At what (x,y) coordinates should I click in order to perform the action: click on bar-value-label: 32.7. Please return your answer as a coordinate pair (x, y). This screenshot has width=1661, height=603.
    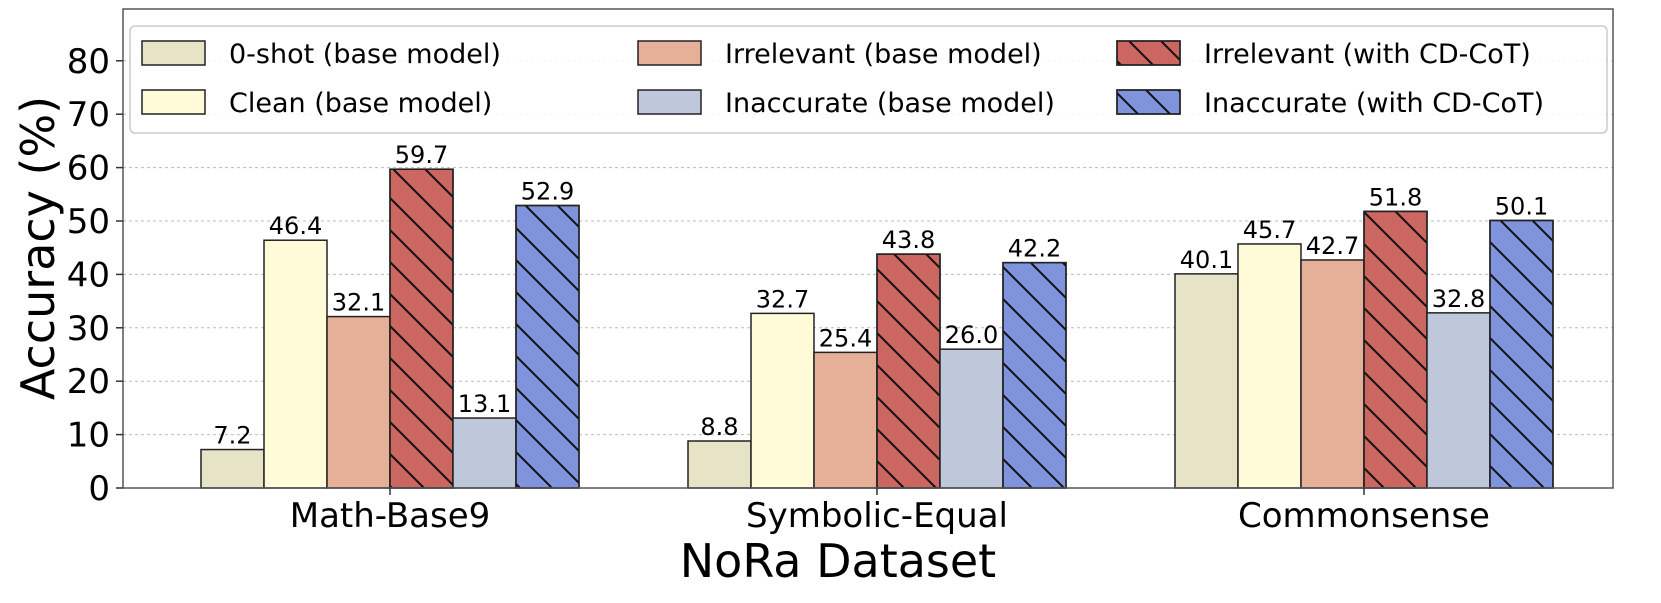
    Looking at the image, I should click on (782, 299).